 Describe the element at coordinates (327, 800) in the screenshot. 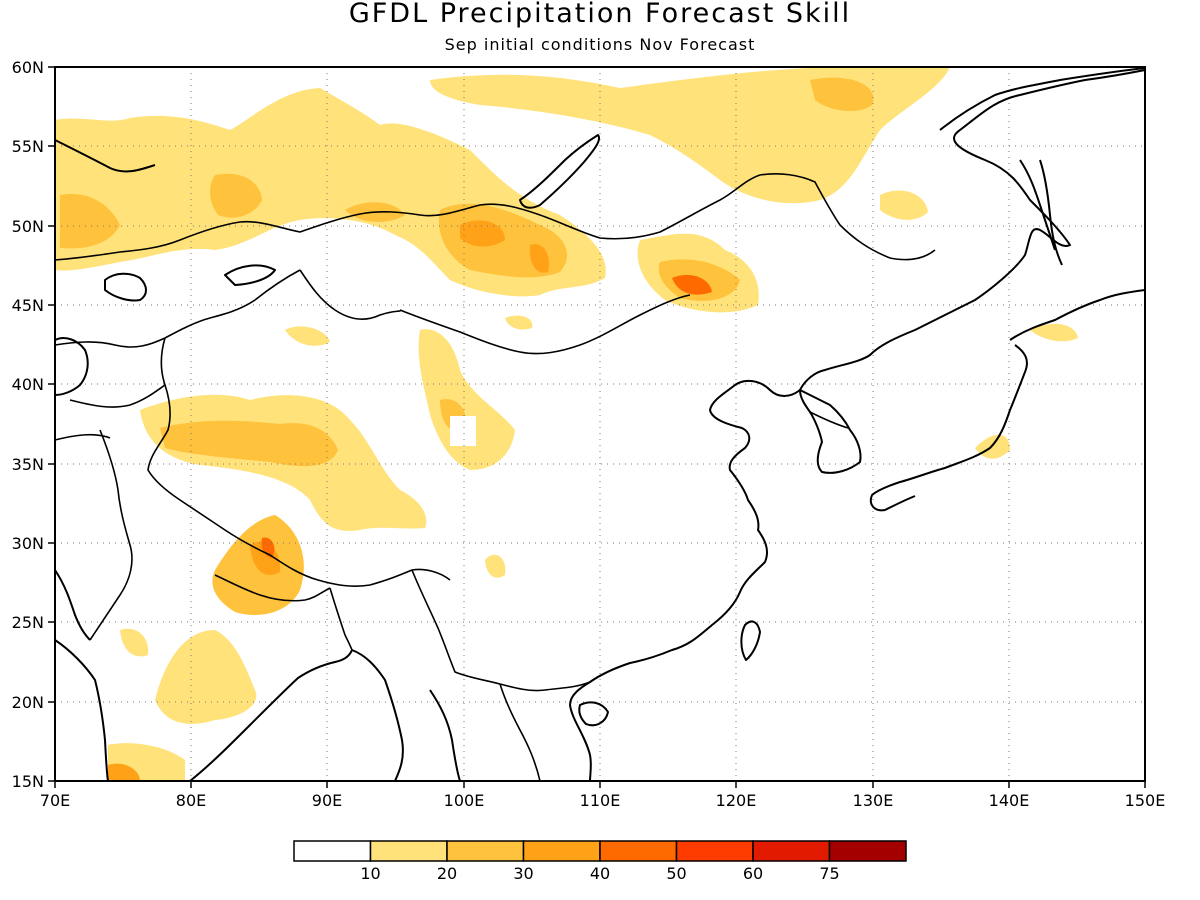

I see `lon-tick-label: 90E` at that location.